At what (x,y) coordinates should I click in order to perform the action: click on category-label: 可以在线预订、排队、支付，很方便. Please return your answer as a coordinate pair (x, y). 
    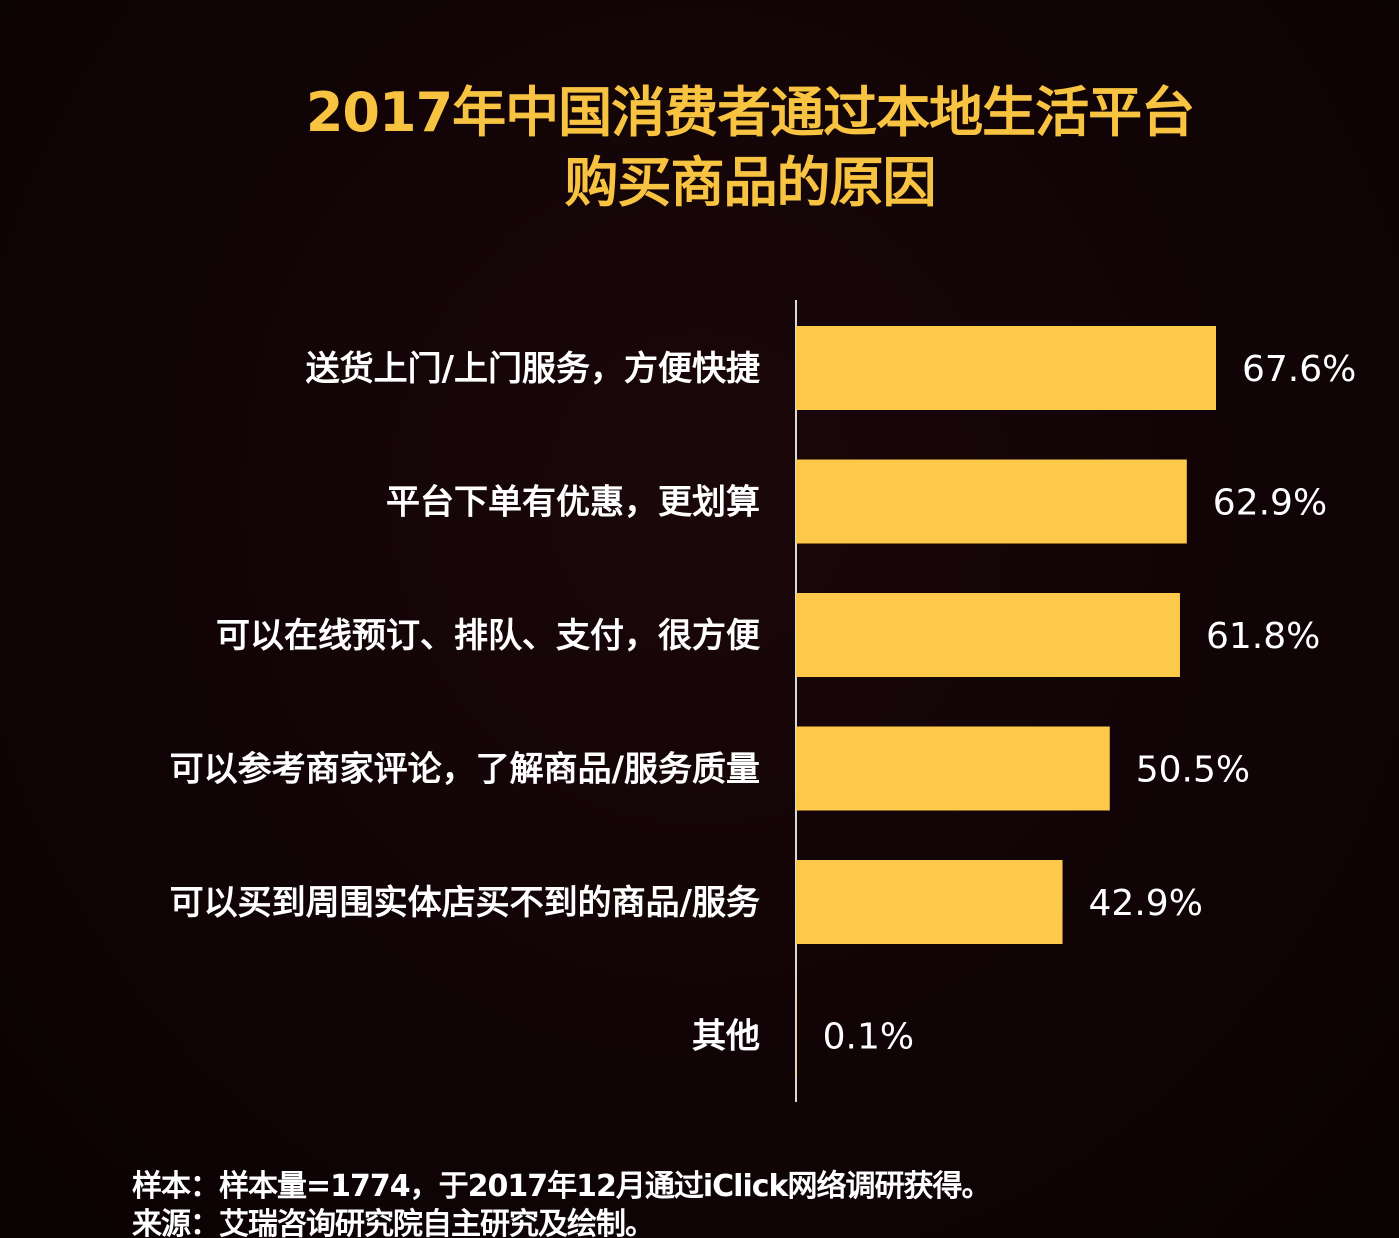
    Looking at the image, I should click on (488, 636).